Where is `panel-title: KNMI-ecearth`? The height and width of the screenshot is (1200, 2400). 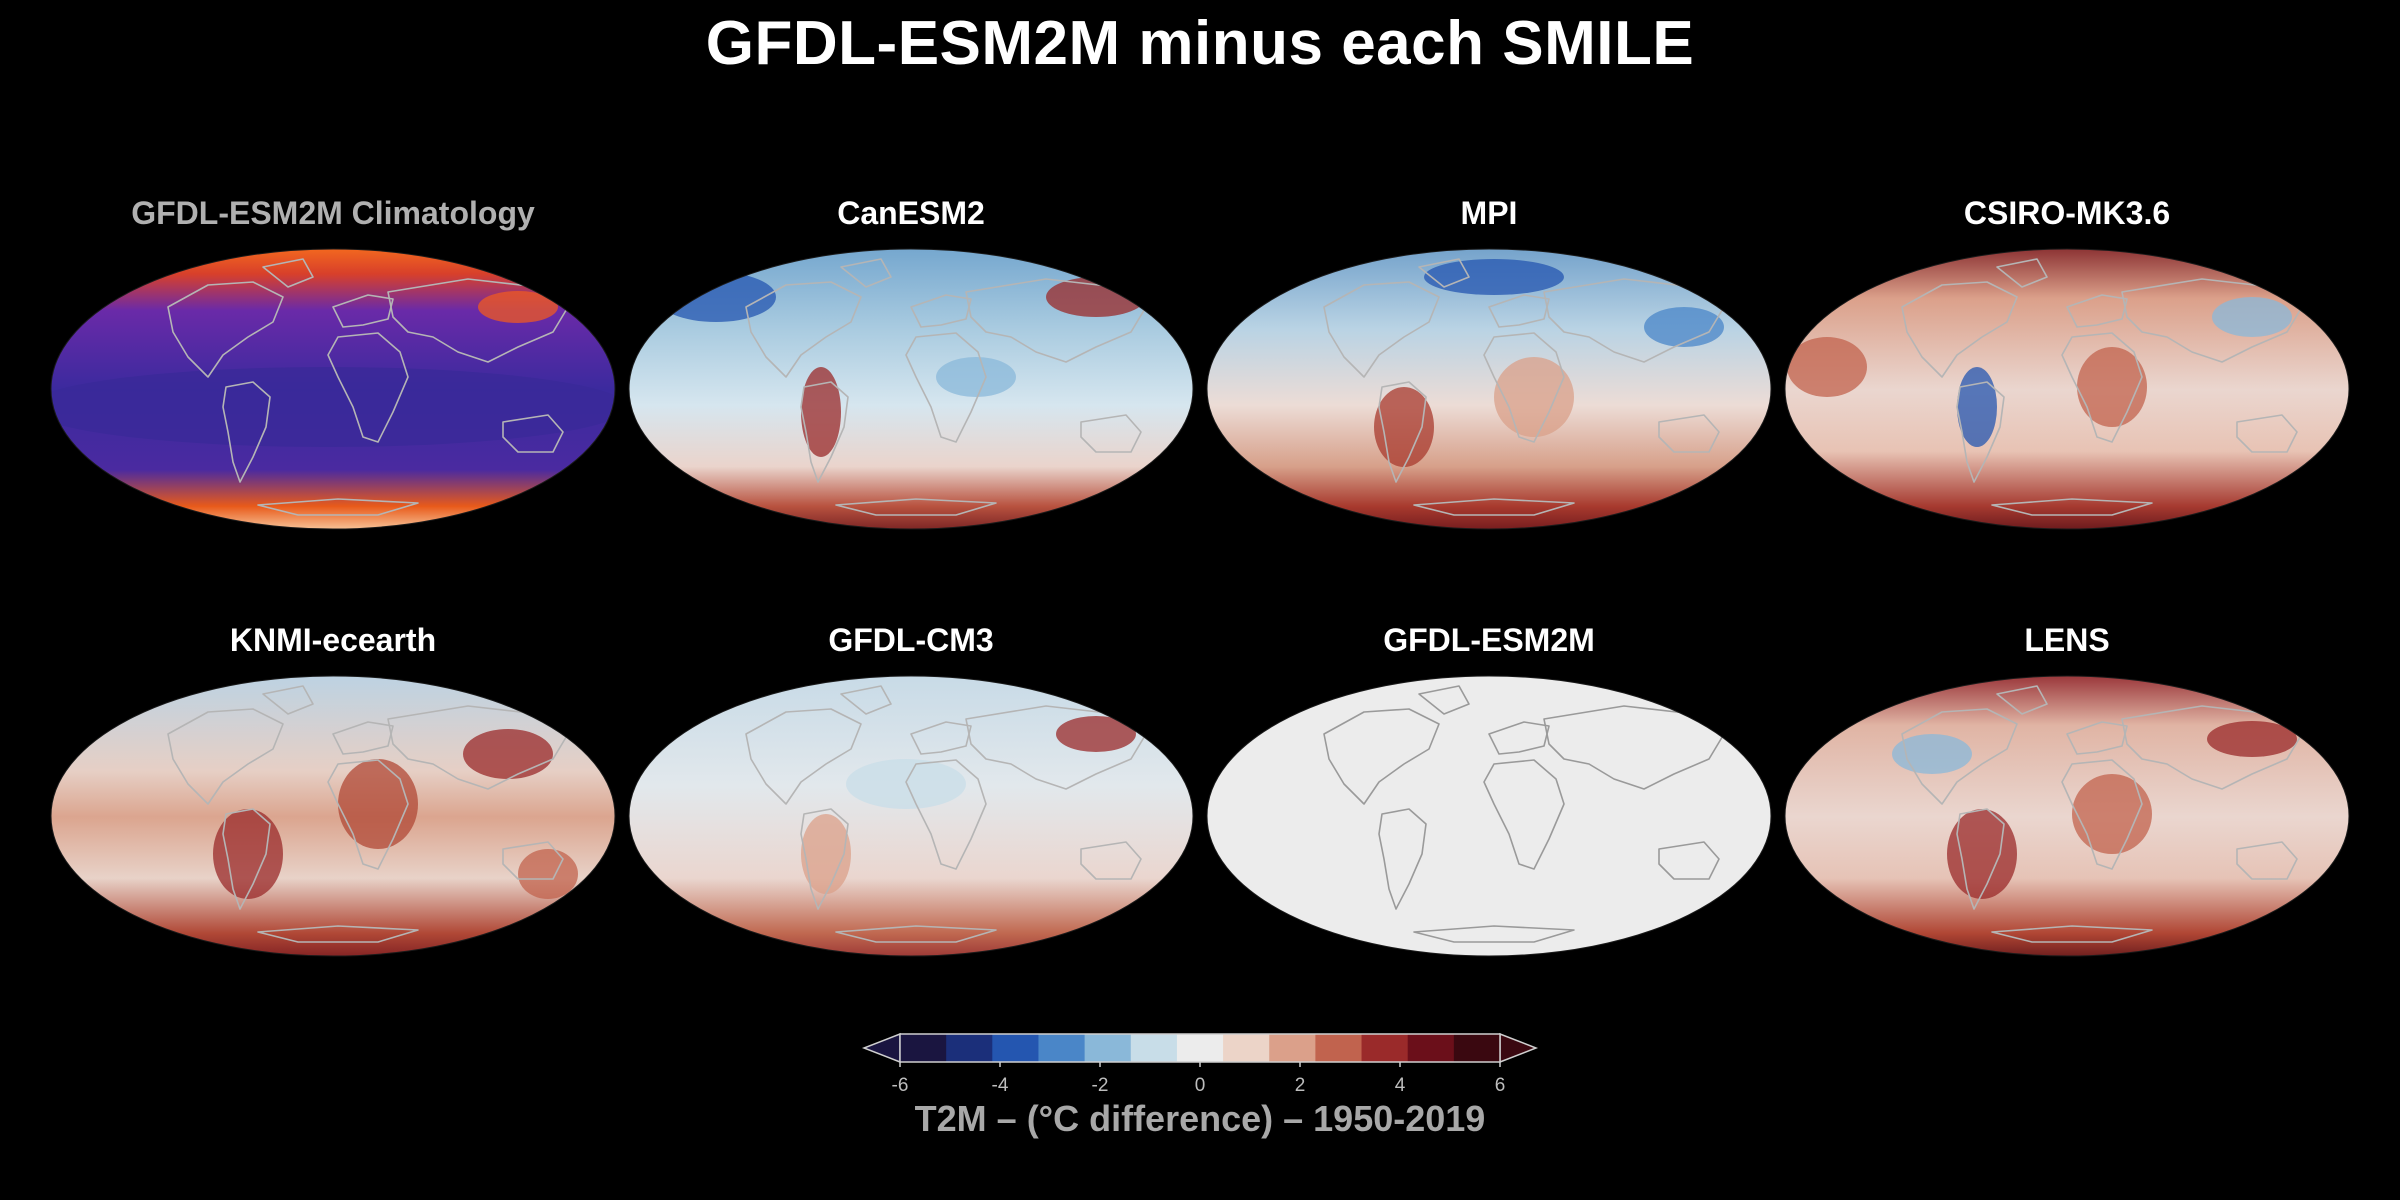
panel-title: KNMI-ecearth is located at coordinates (333, 640).